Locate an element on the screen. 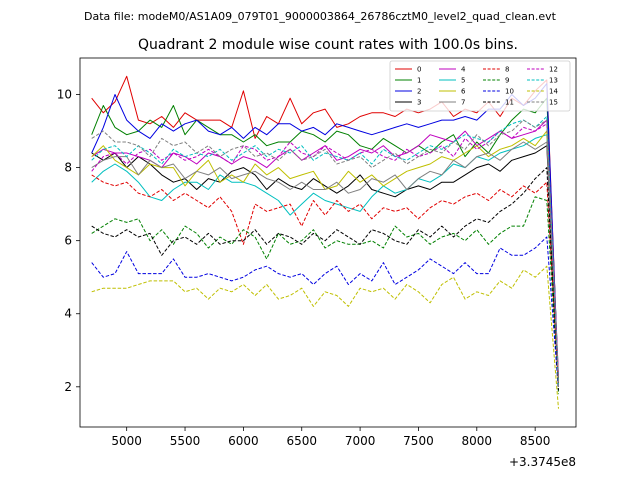  legend-label-0: 0 is located at coordinates (419, 70).